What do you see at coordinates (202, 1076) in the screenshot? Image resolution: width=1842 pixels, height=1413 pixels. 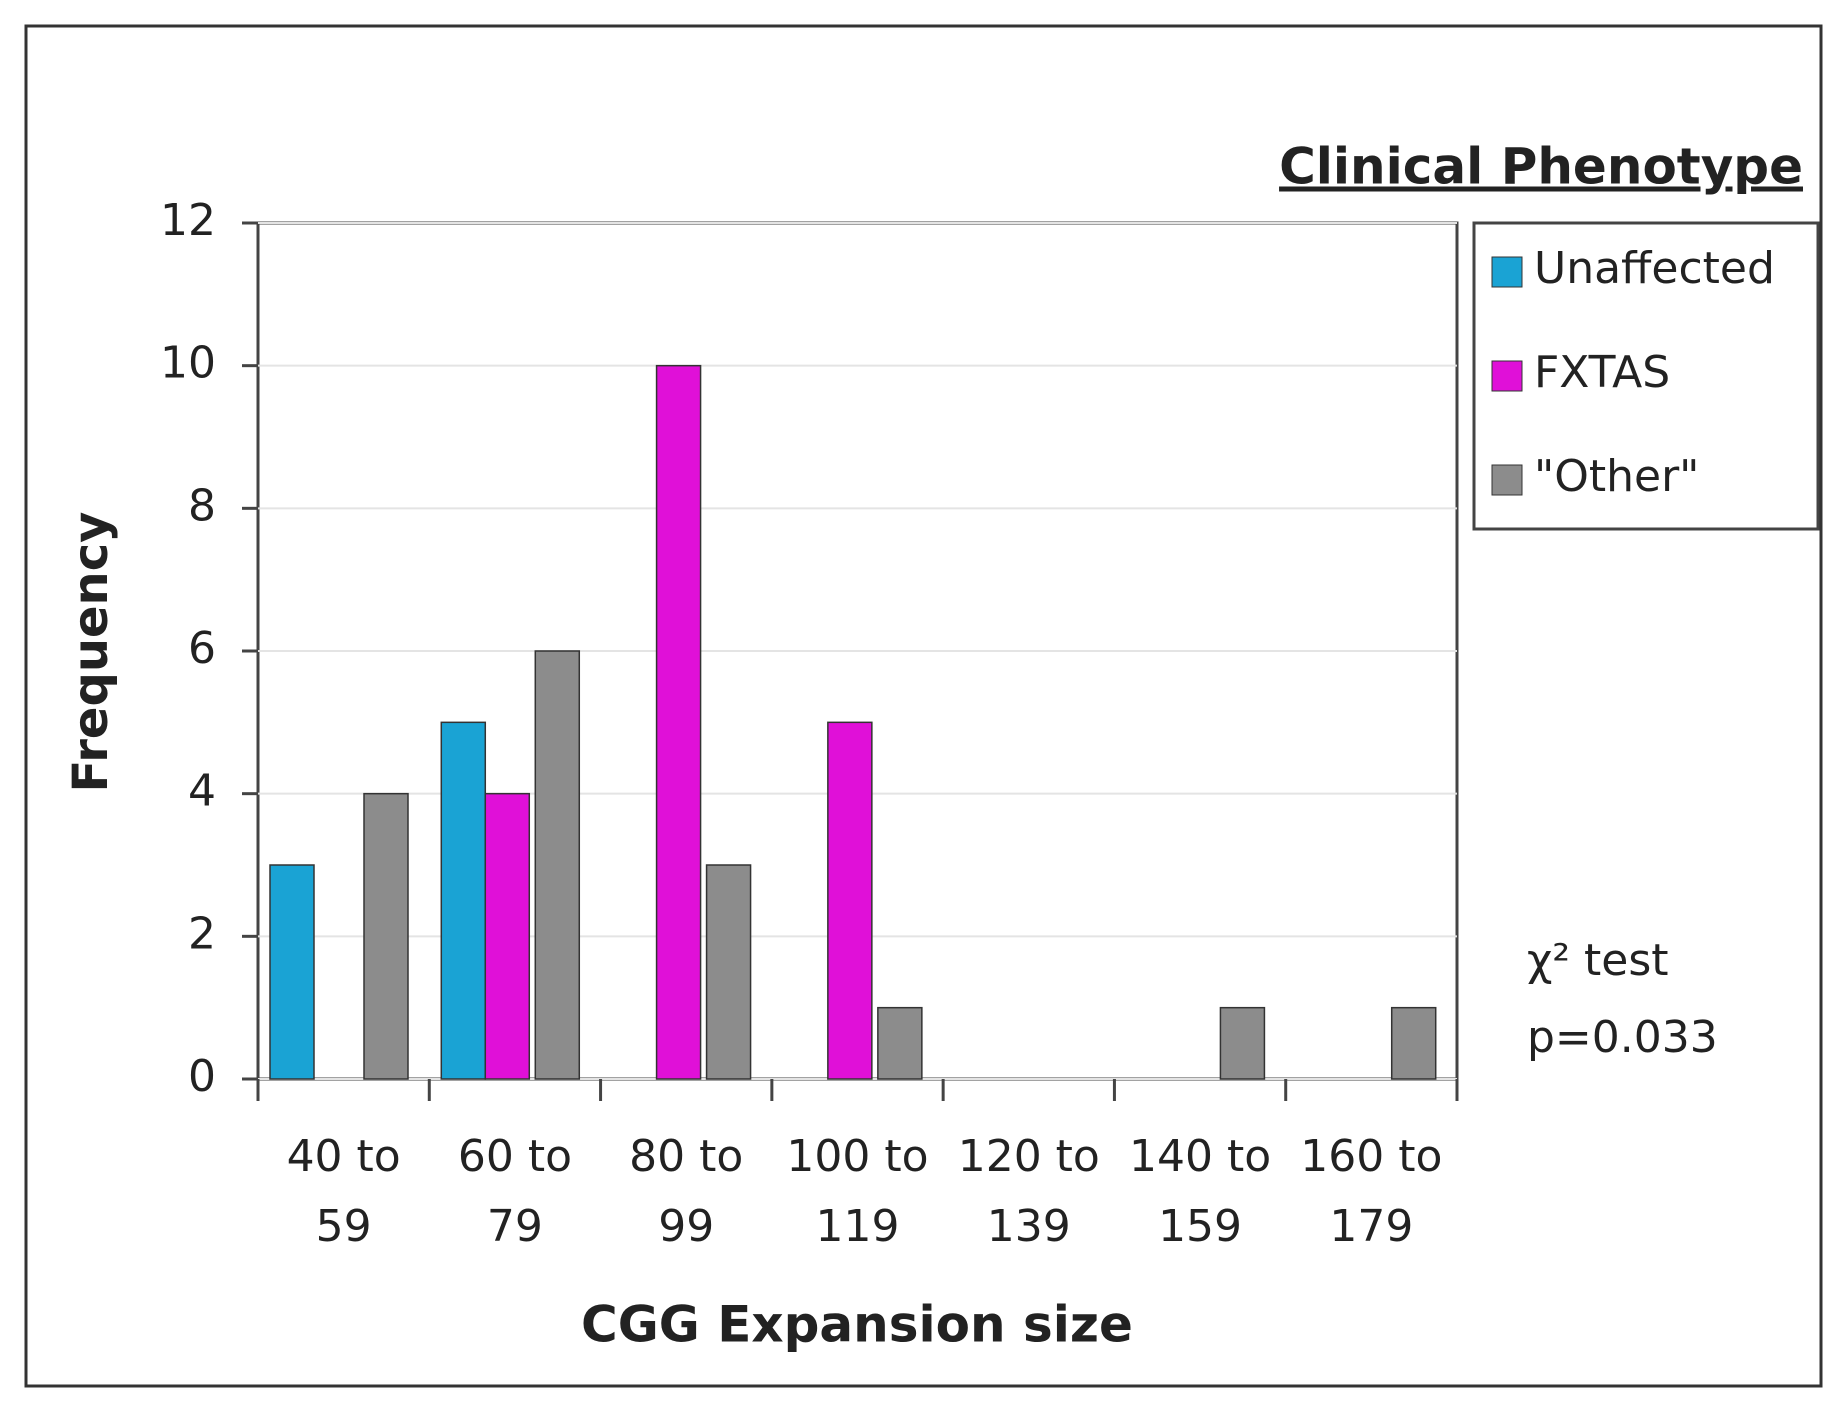 I see `y-tick-label: 0` at bounding box center [202, 1076].